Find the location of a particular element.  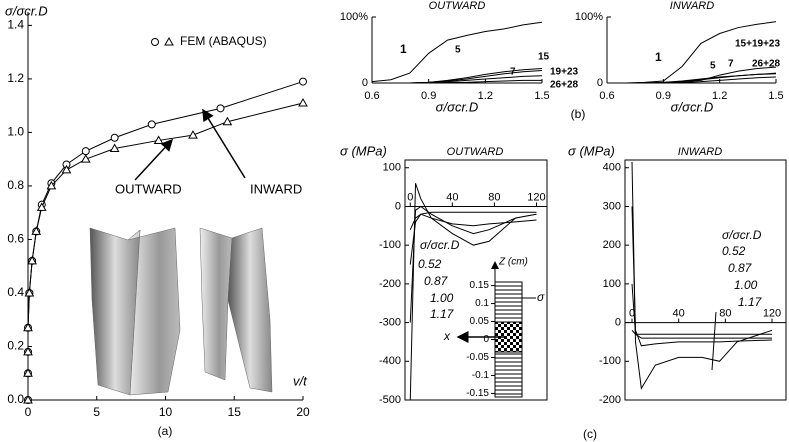

series-label: 5 is located at coordinates (713, 66).